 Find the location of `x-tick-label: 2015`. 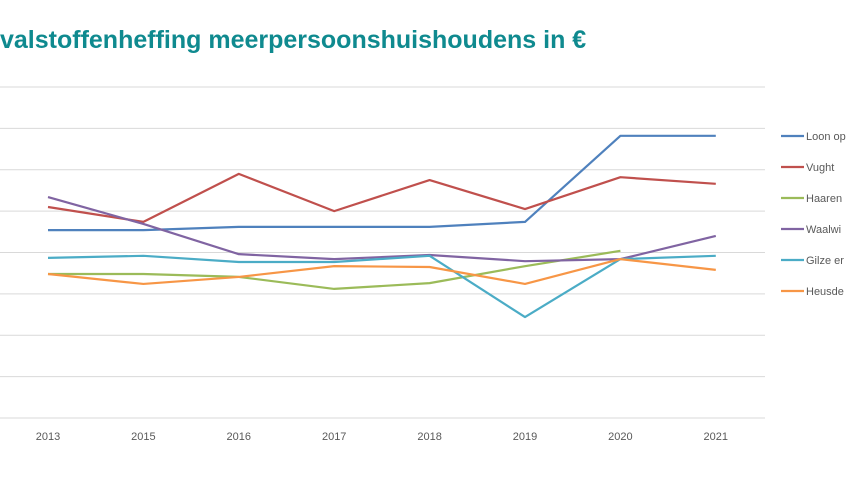

x-tick-label: 2015 is located at coordinates (143, 437).